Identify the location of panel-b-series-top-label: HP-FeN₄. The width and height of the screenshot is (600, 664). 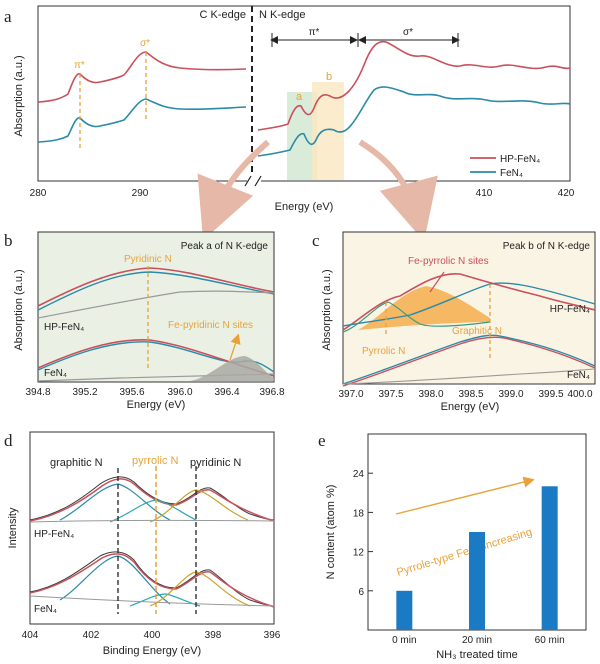
(64, 327).